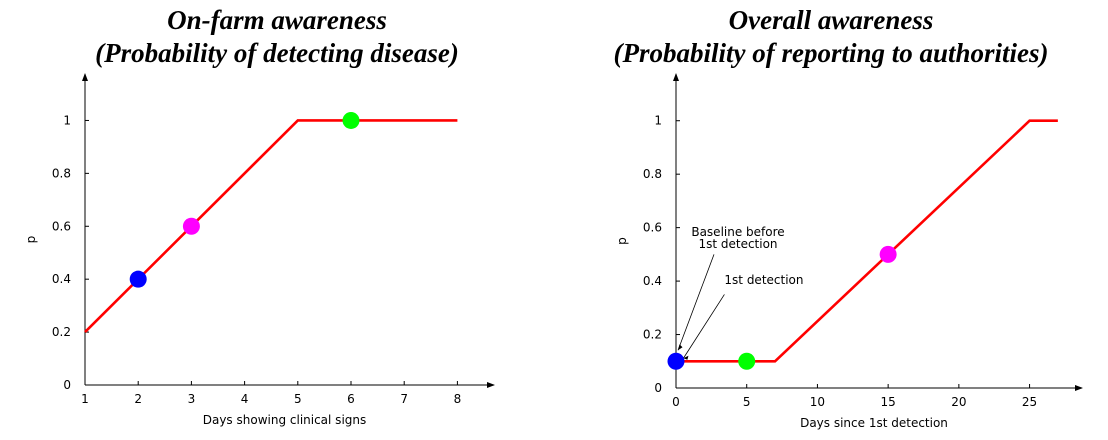 This screenshot has width=1108, height=440. What do you see at coordinates (277, 20) in the screenshot?
I see `chart-title: On-farm awareness` at bounding box center [277, 20].